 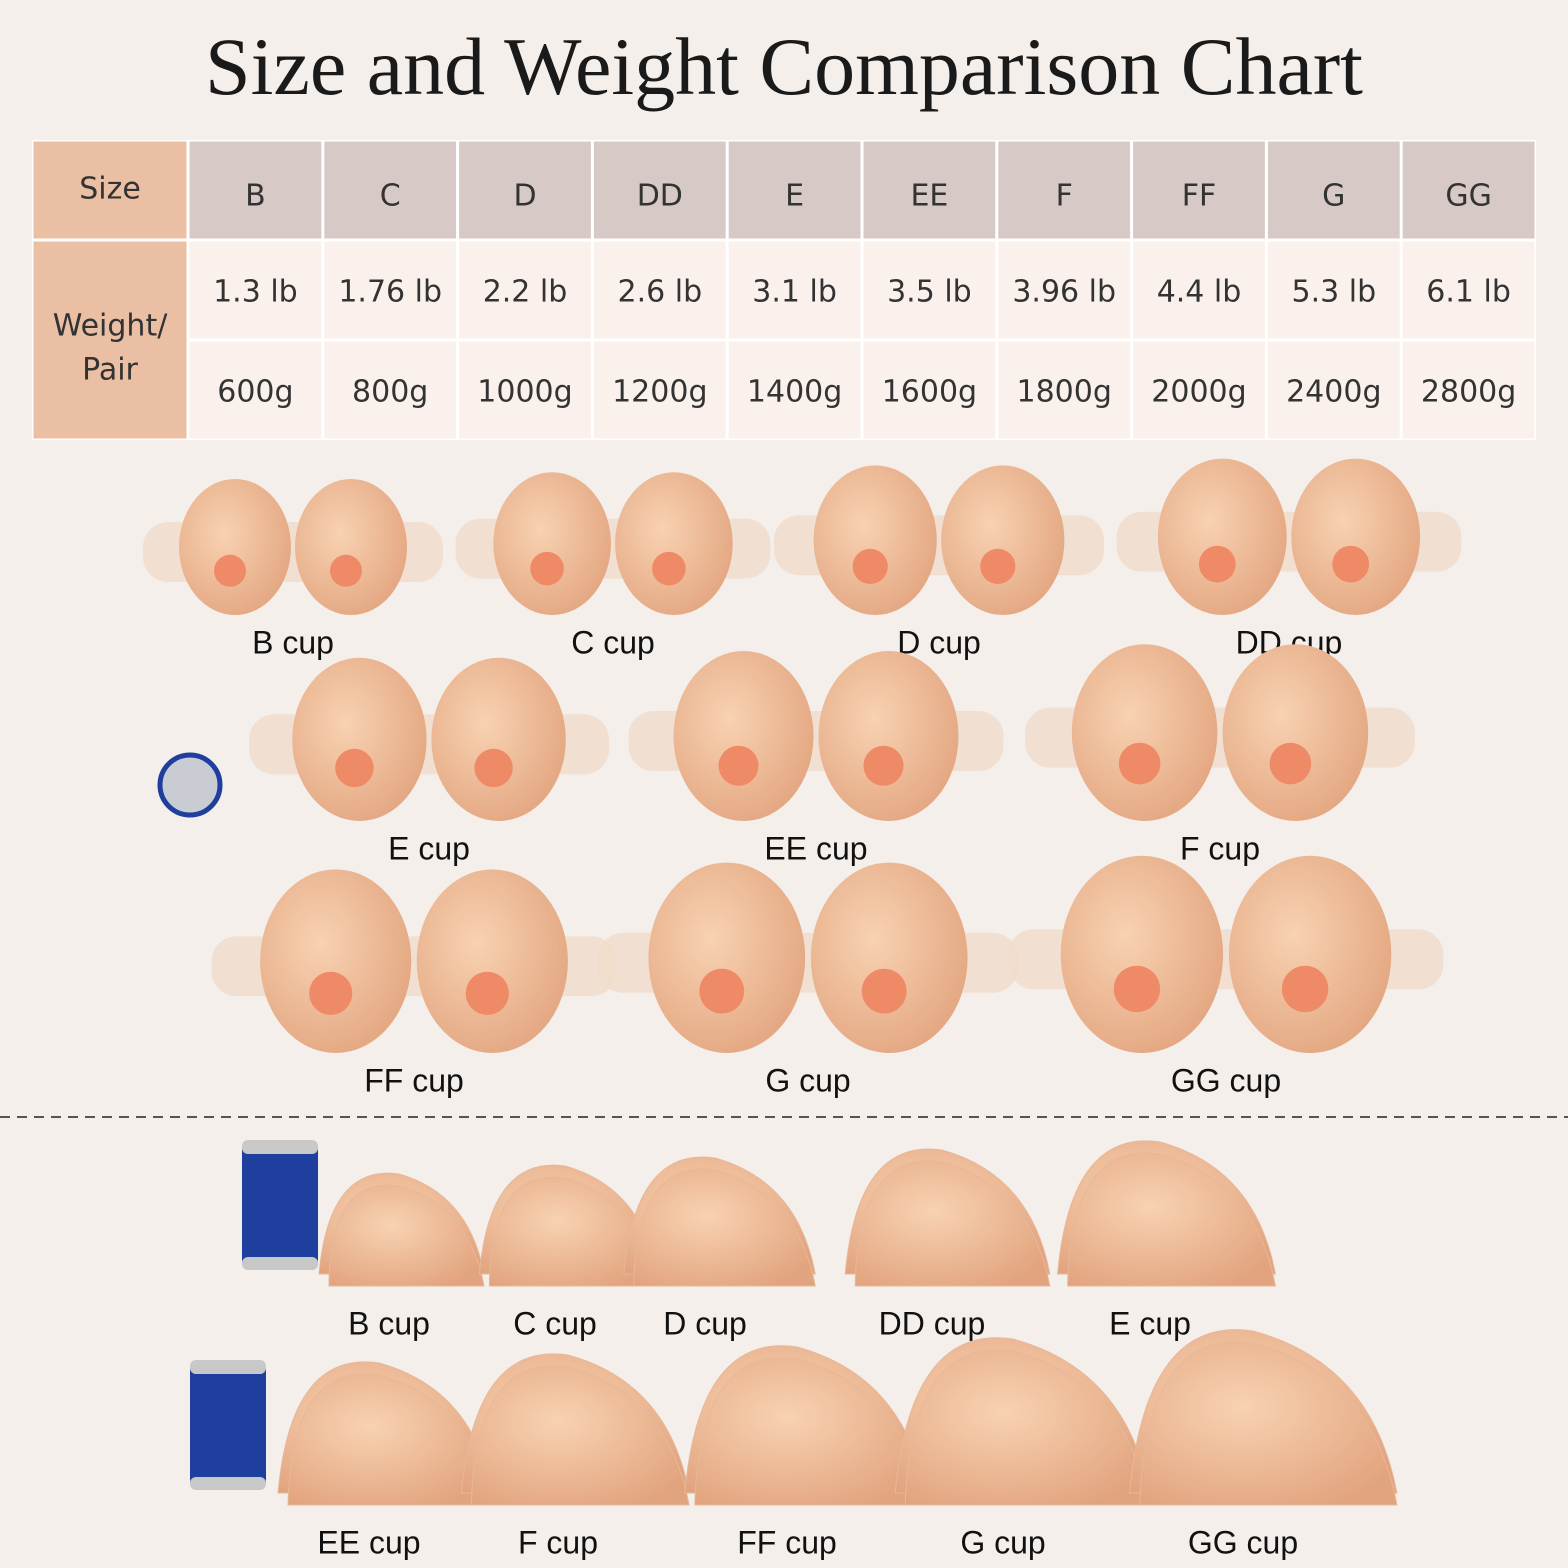 I want to click on table-text: 3.5 lb, so click(x=929, y=292).